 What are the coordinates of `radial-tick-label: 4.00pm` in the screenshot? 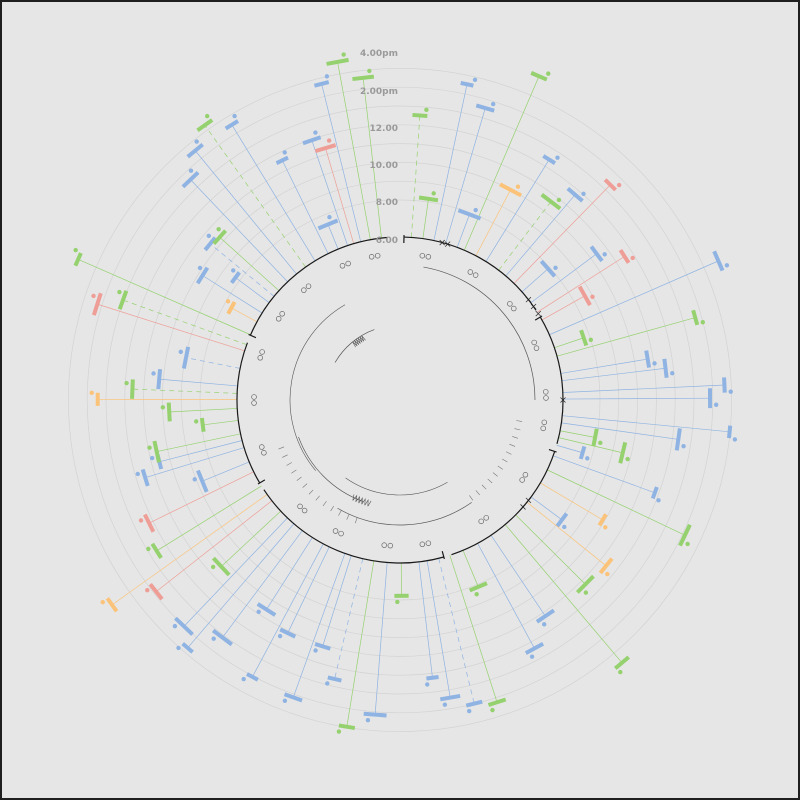 It's located at (379, 54).